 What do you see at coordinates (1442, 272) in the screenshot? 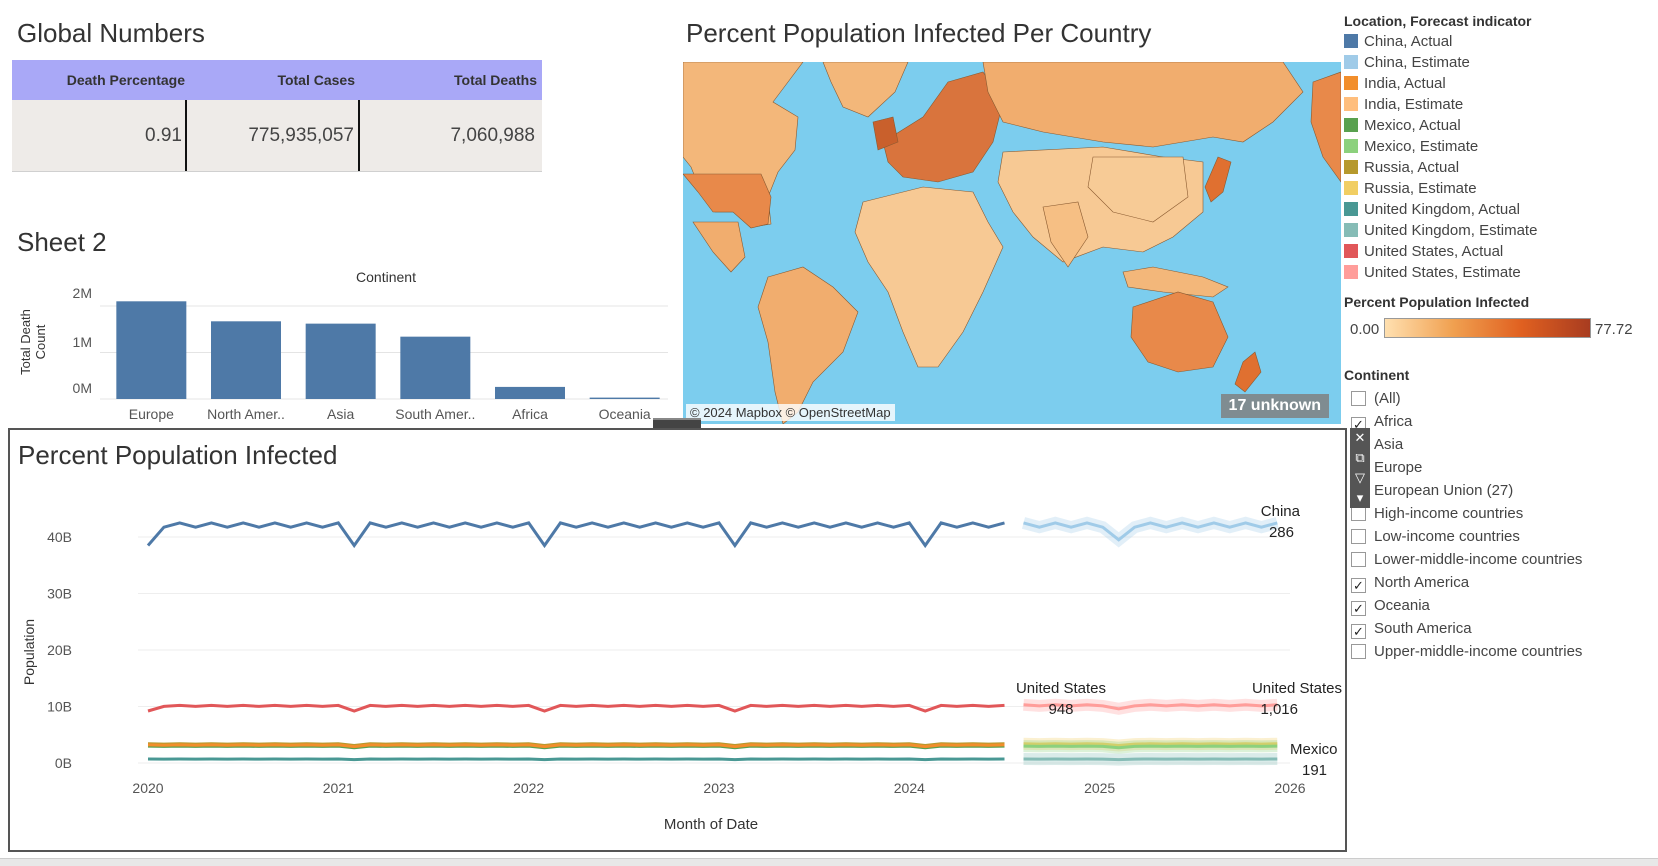
I see `legend-label: United States, Estimate` at bounding box center [1442, 272].